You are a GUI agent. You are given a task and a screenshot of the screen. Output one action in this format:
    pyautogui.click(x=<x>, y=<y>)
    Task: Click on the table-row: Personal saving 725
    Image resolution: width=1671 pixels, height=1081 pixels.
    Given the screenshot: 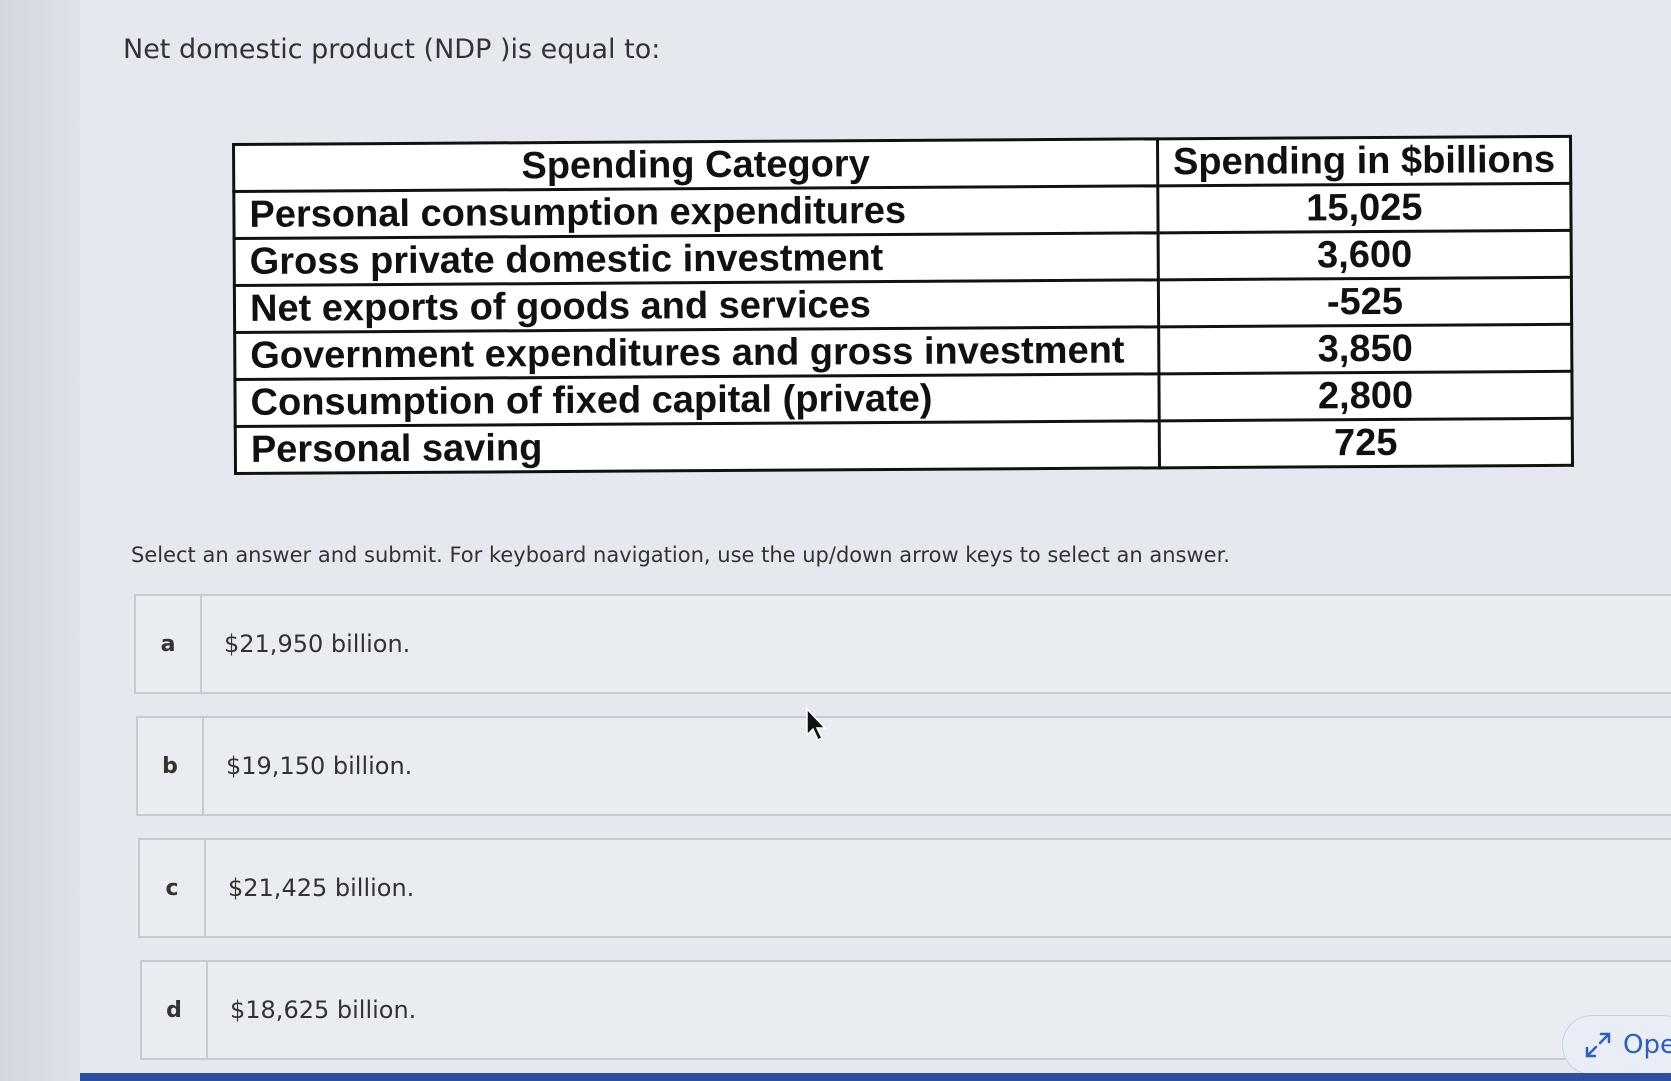 What is the action you would take?
    pyautogui.click(x=904, y=446)
    